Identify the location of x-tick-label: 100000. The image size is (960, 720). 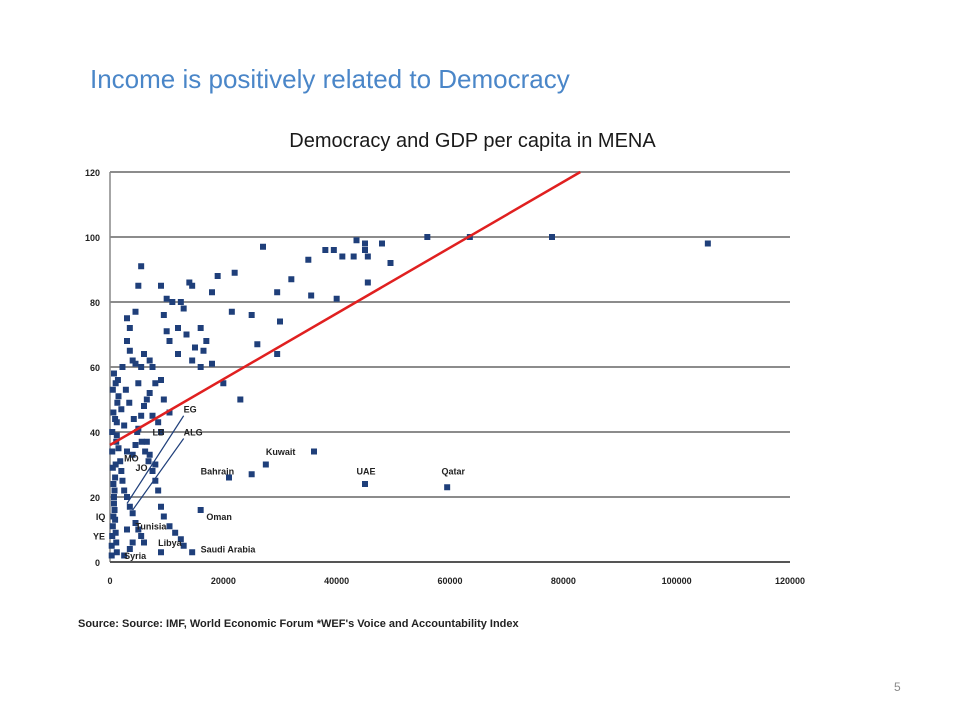
(677, 581).